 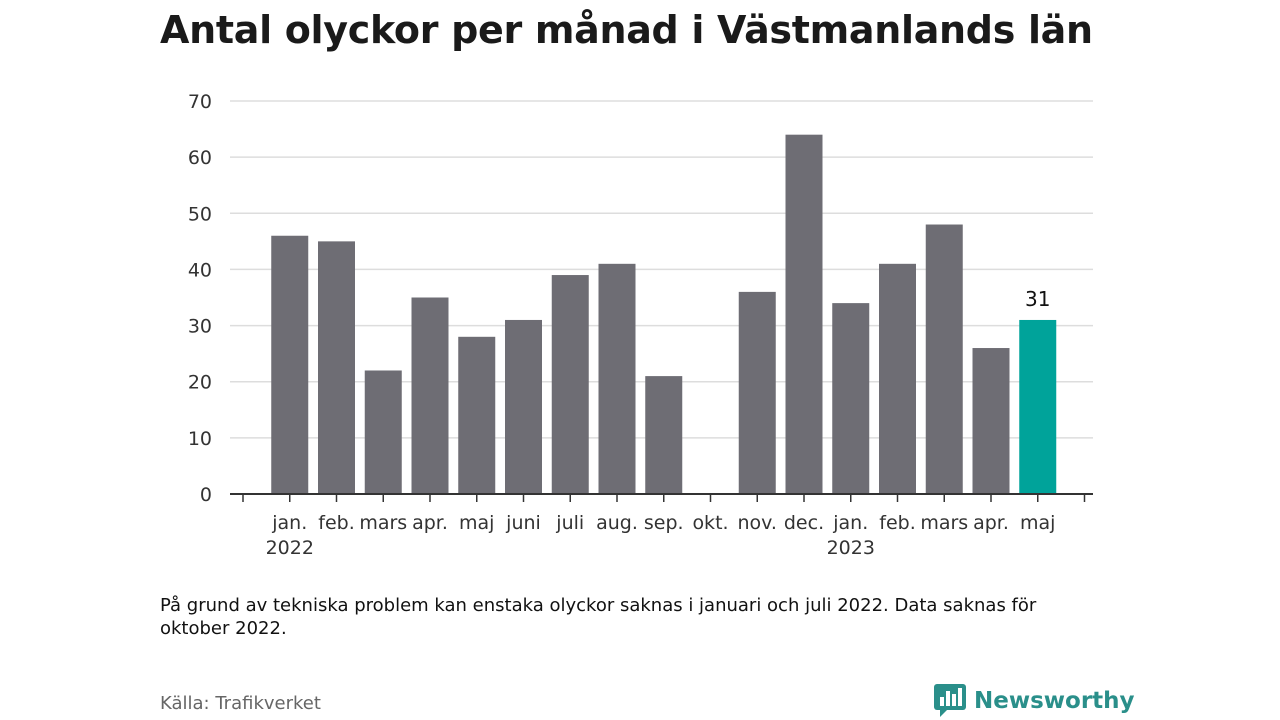 I want to click on x-year-label: 2023, so click(x=851, y=548).